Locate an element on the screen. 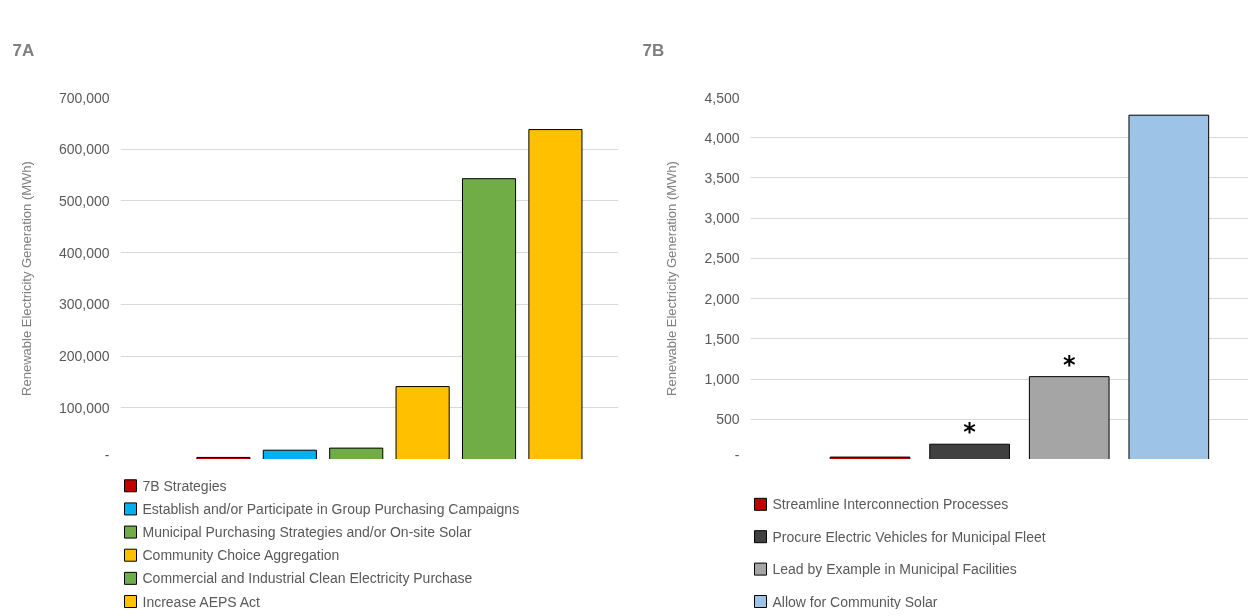  legend-label: Procure Electric Vehicles for Municipal Fleet is located at coordinates (909, 536).